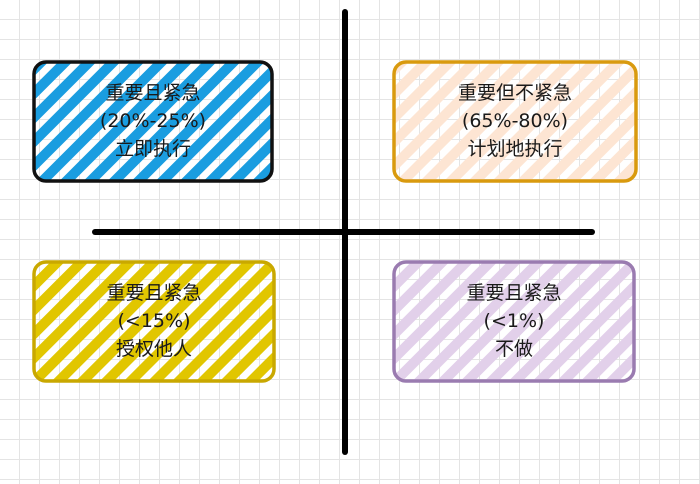 The image size is (700, 484). What do you see at coordinates (515, 149) in the screenshot?
I see `quadrant-2-action: 计划地执行` at bounding box center [515, 149].